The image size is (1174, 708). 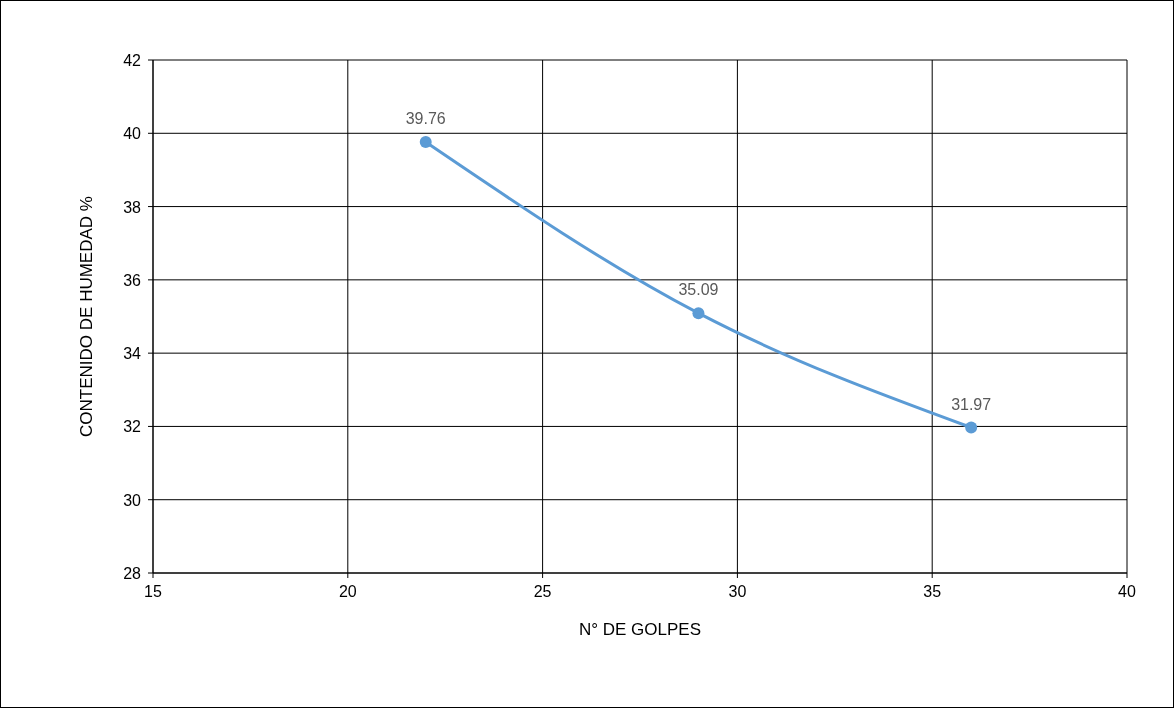 I want to click on y-tick-label: 32, so click(x=132, y=427).